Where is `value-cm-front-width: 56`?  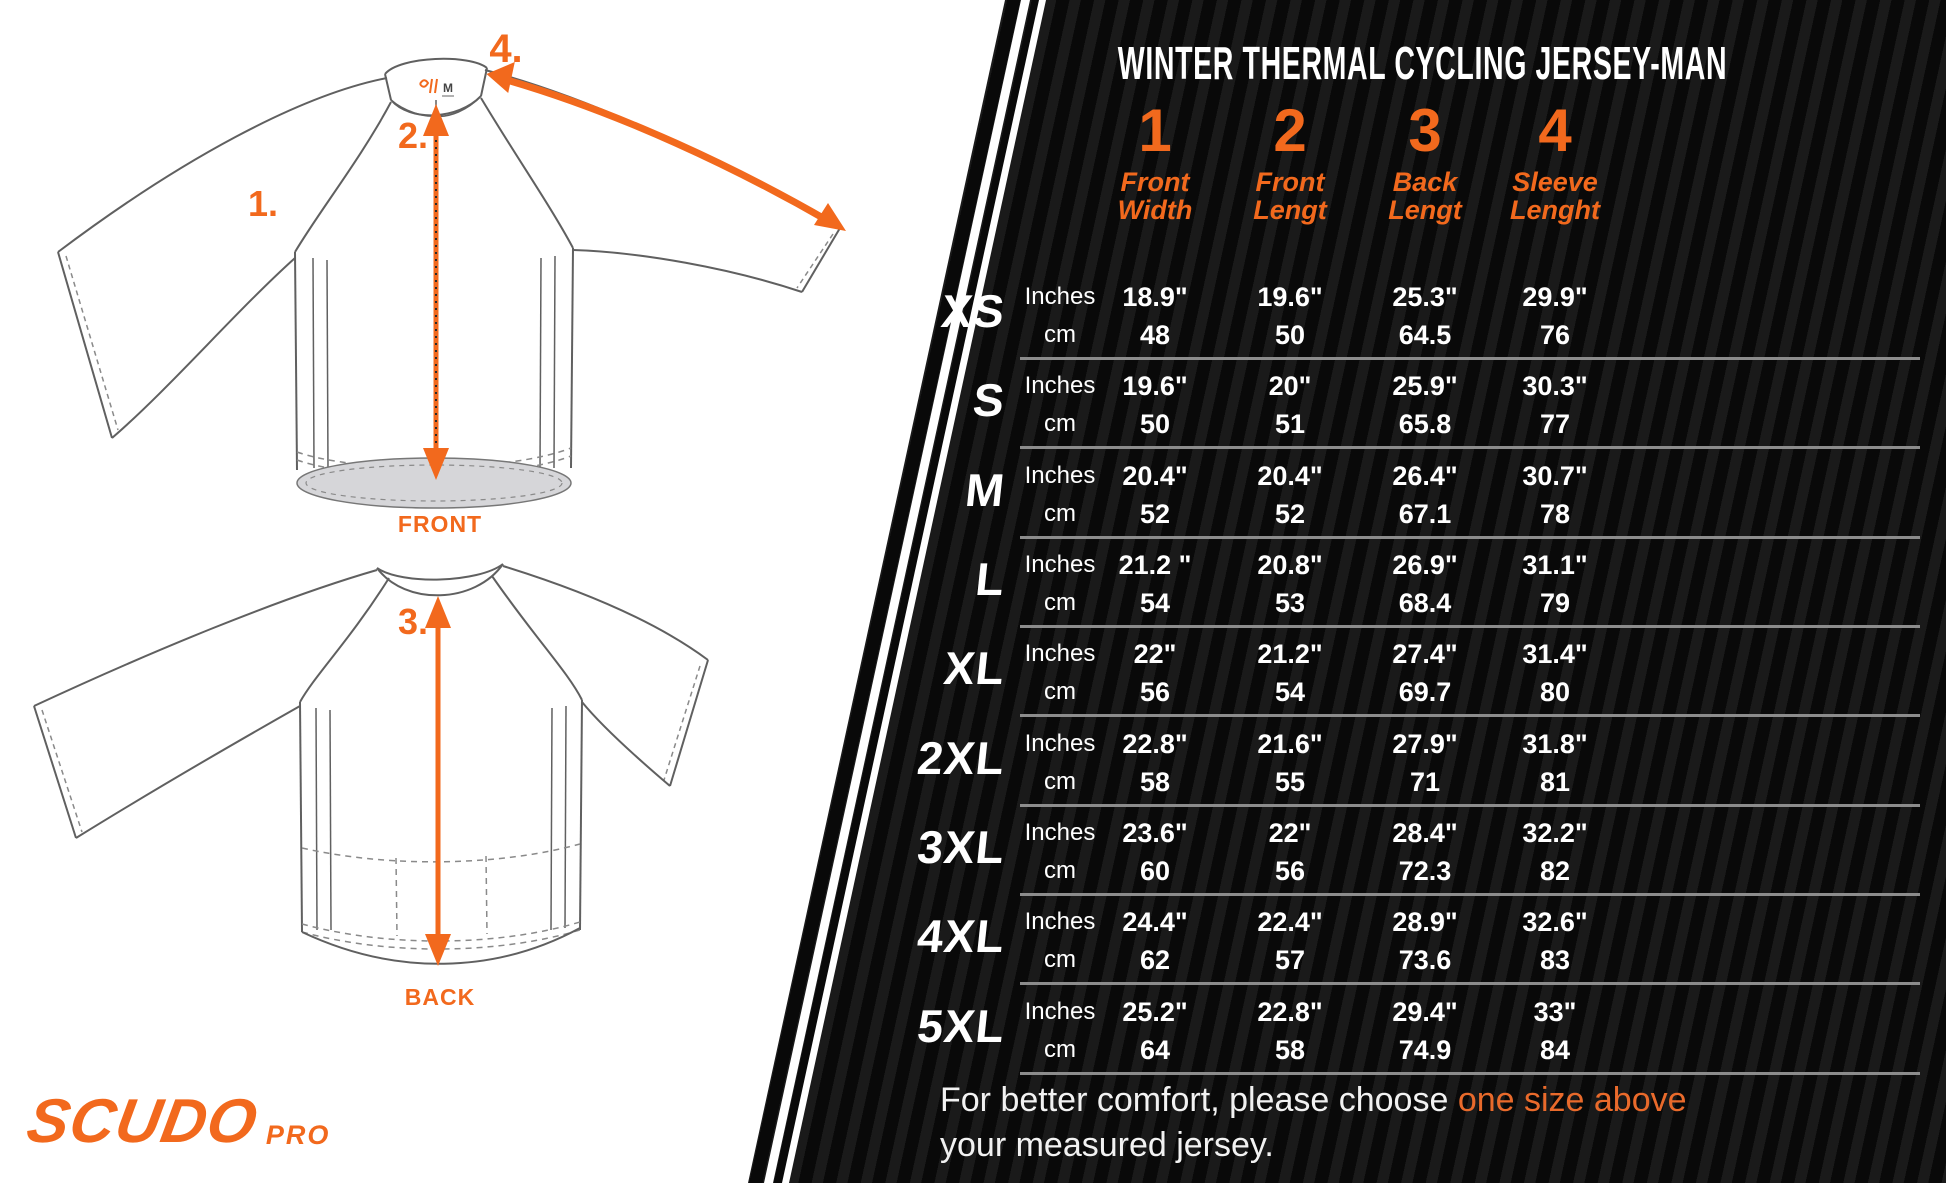 value-cm-front-width: 56 is located at coordinates (1155, 692).